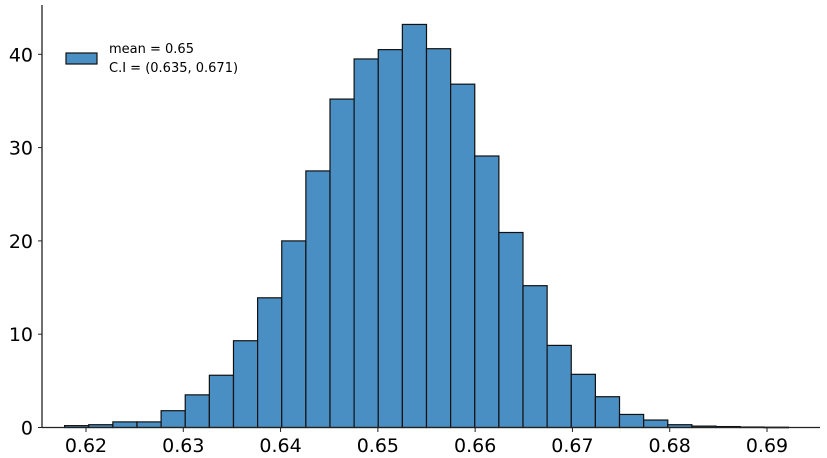  What do you see at coordinates (21, 242) in the screenshot?
I see `y-tick-label: 20` at bounding box center [21, 242].